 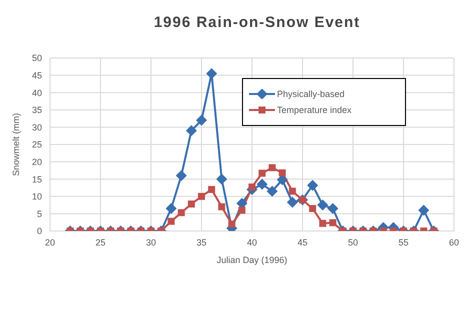 What do you see at coordinates (314, 110) in the screenshot?
I see `legend-label: Temperature index` at bounding box center [314, 110].